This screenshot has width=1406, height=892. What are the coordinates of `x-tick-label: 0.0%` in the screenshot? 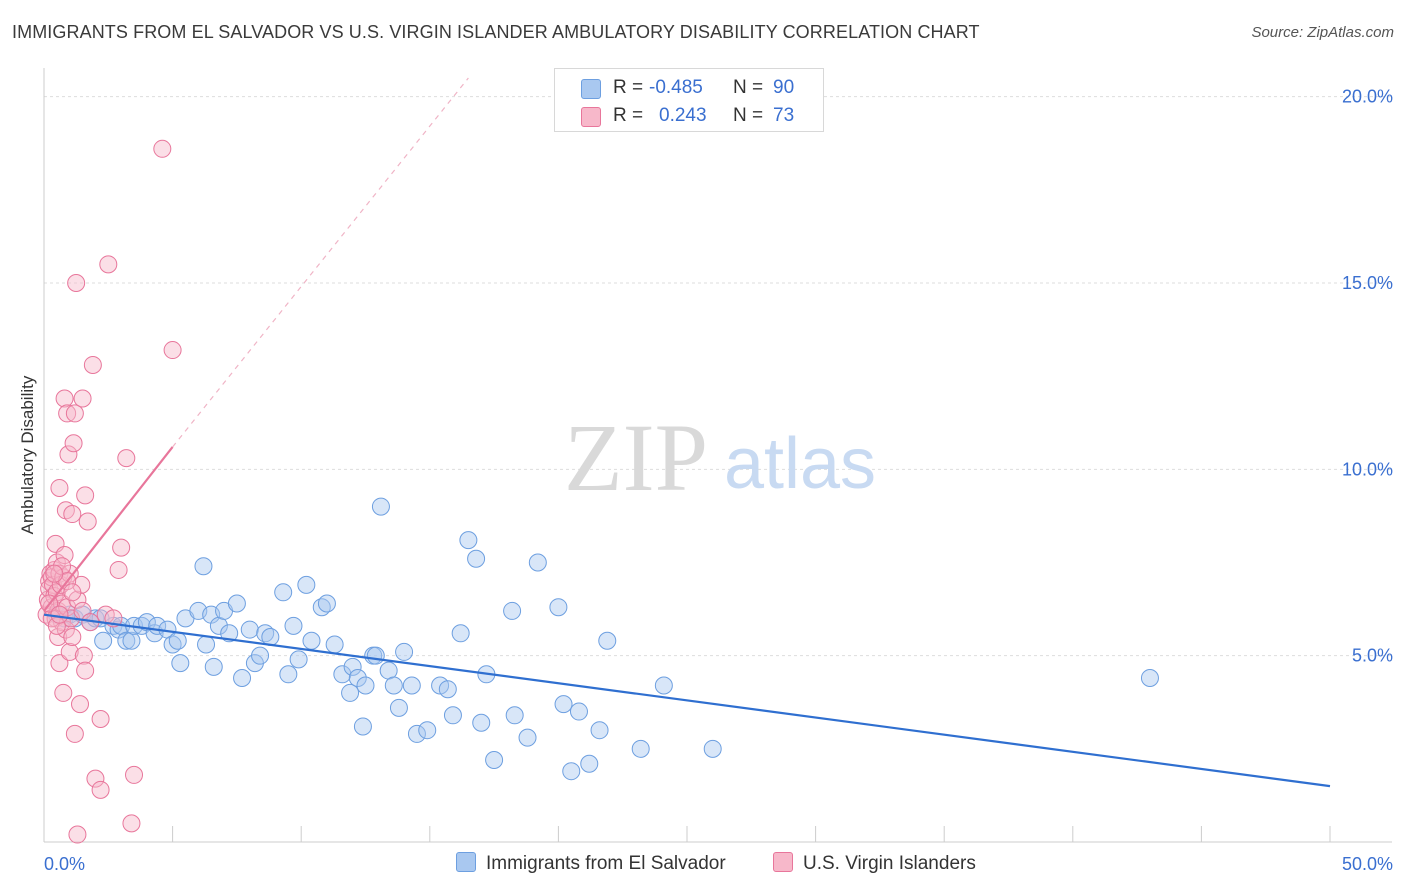 It's located at (64, 864).